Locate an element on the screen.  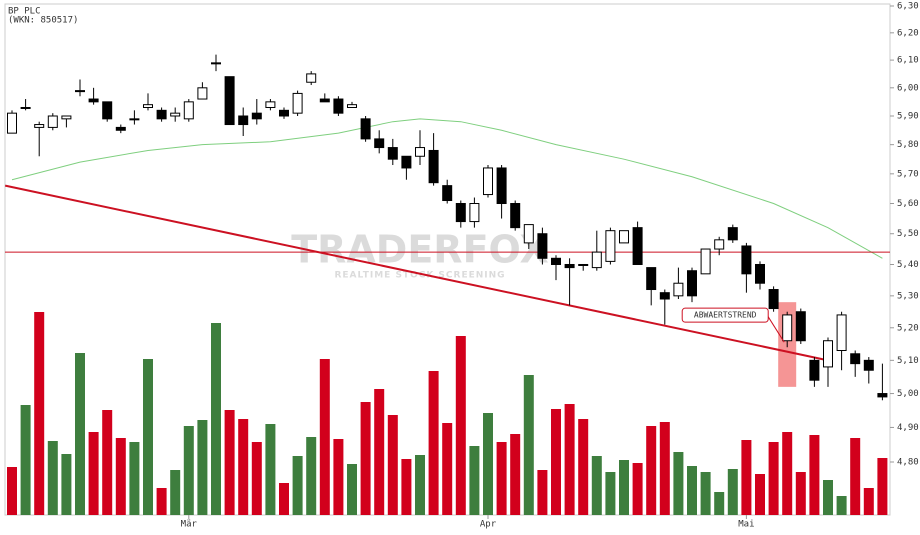
watermark: TRADERFOX is located at coordinates (420, 250).